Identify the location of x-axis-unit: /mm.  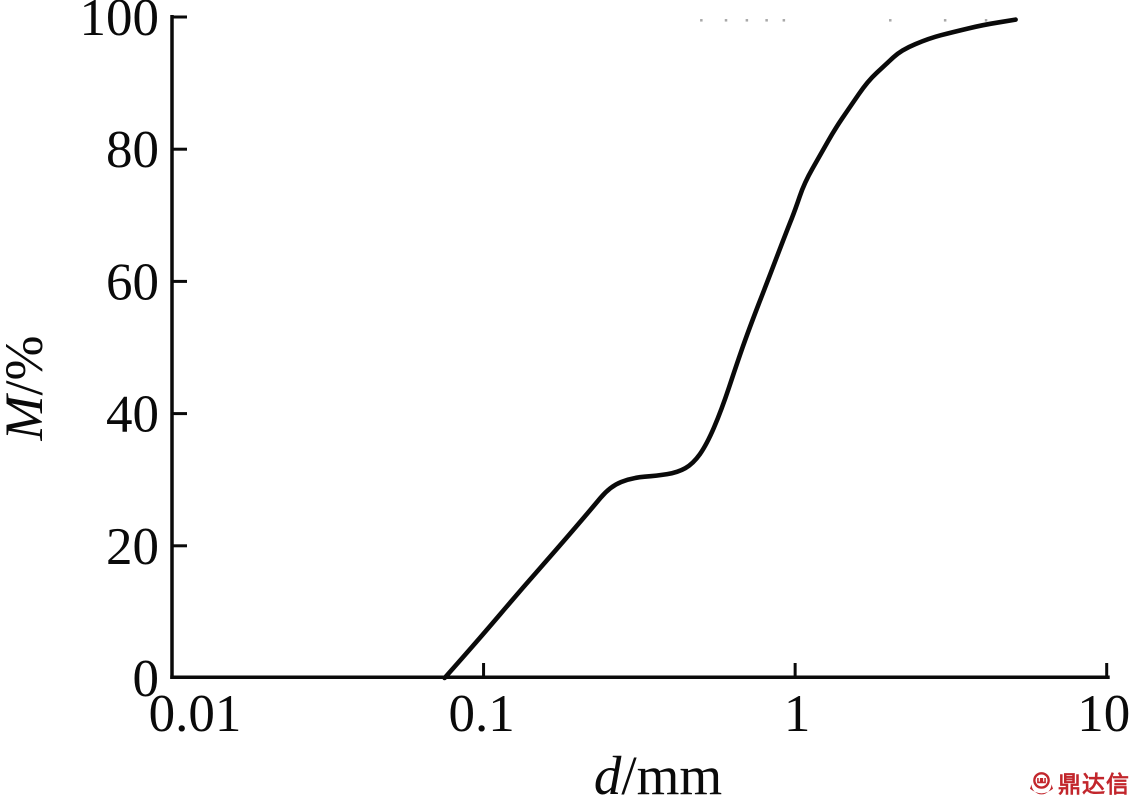
(672, 775).